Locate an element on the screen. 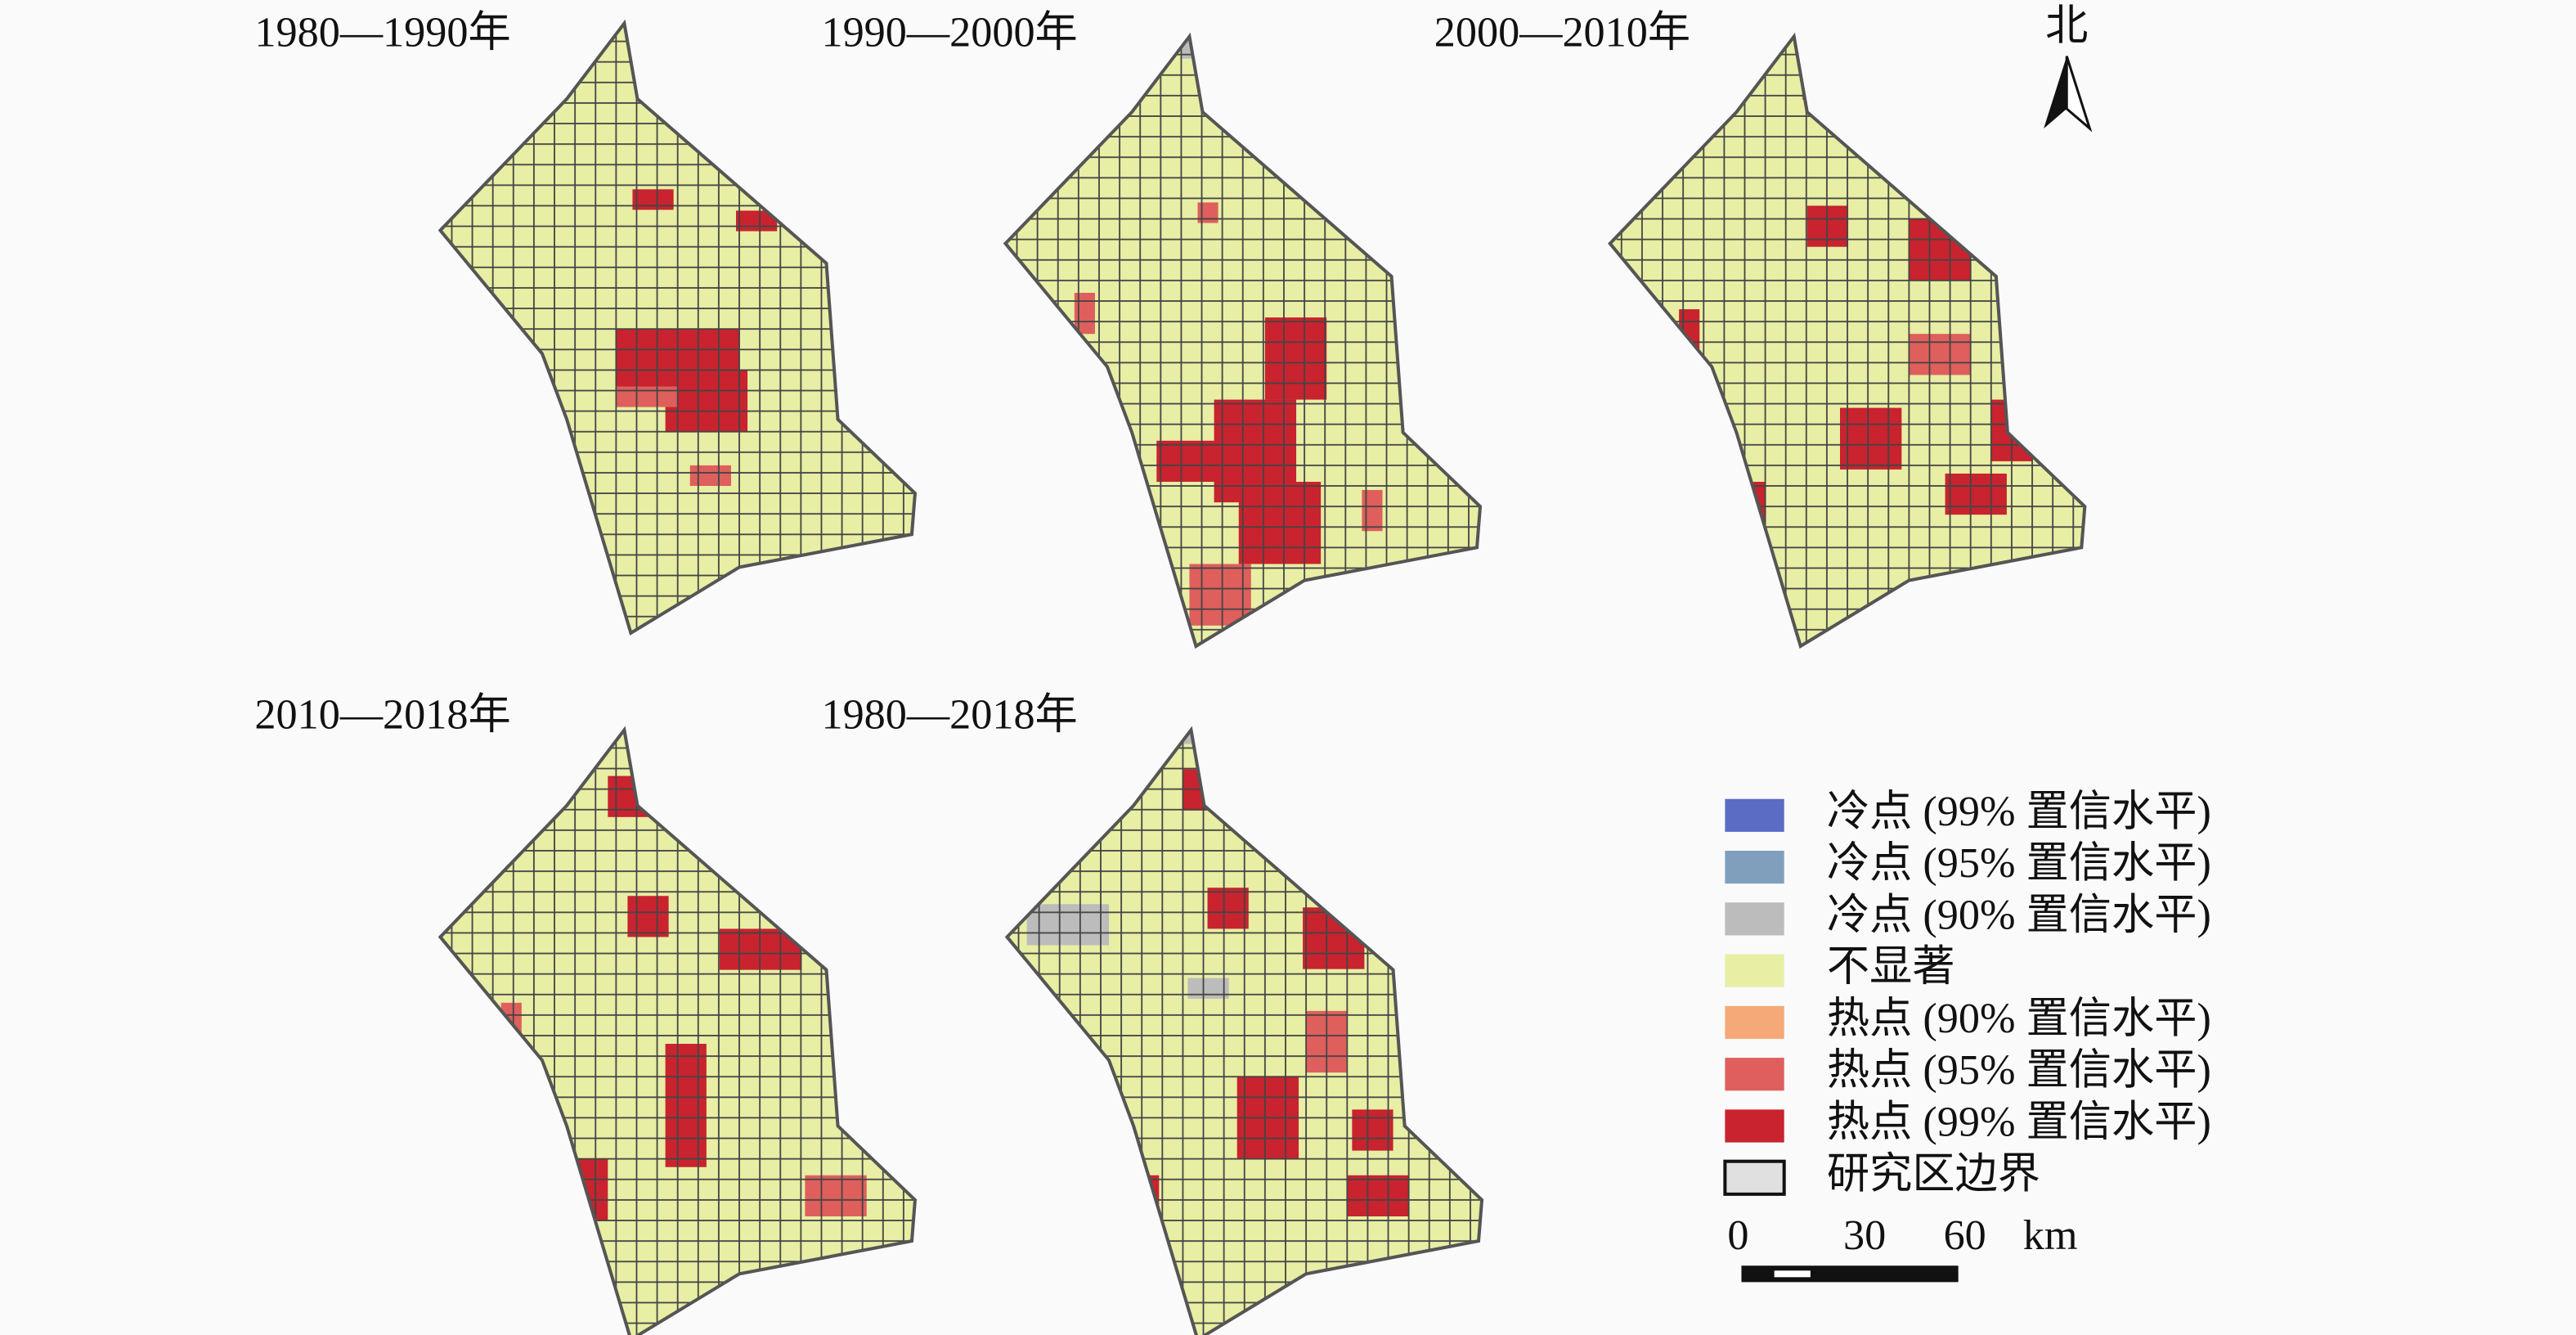 The width and height of the screenshot is (2576, 1335). legend-label: 热点 (95% 置信水平) is located at coordinates (2019, 1070).